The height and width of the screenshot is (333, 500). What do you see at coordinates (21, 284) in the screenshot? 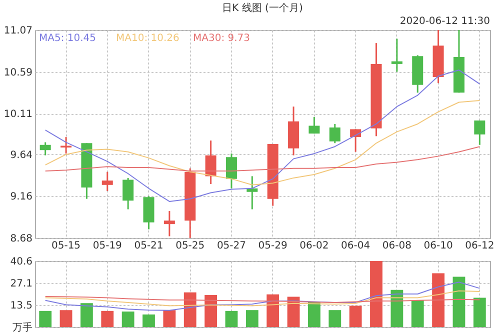
I see `y-tick-label: 27.1` at bounding box center [21, 284].